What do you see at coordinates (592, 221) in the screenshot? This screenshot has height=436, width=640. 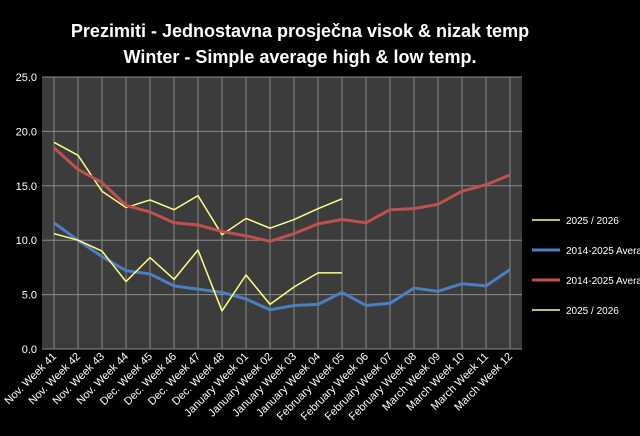 I see `legend-label-0: 2025 / 2026` at bounding box center [592, 221].